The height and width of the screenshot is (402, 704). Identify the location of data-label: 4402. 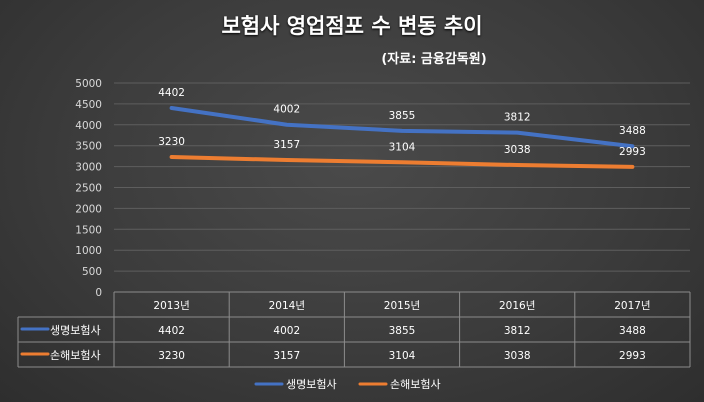
(171, 93).